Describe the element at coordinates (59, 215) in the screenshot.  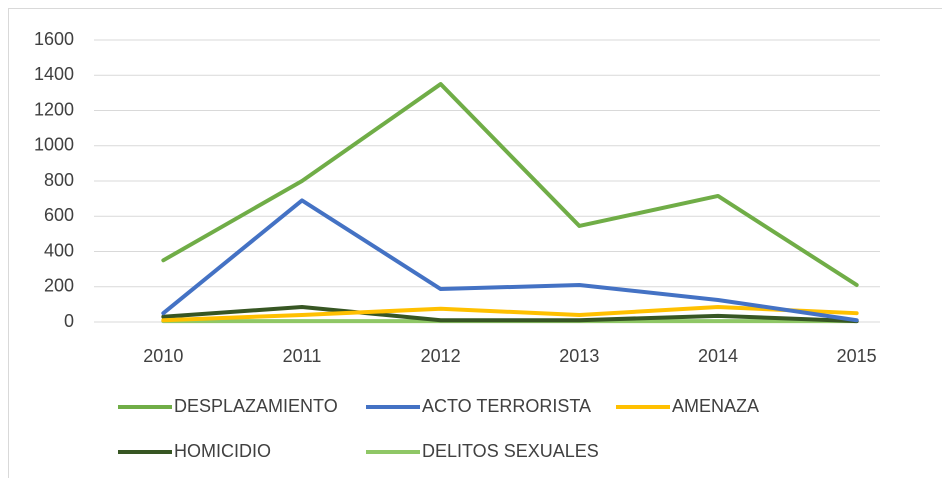
I see `y-tick-label: 600` at that location.